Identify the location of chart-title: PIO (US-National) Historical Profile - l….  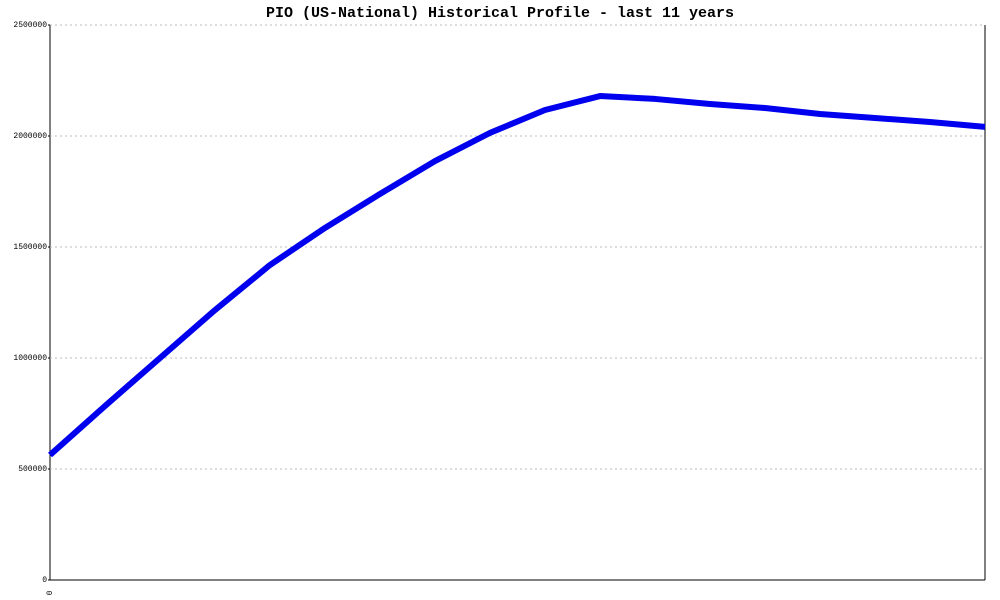
(500, 13).